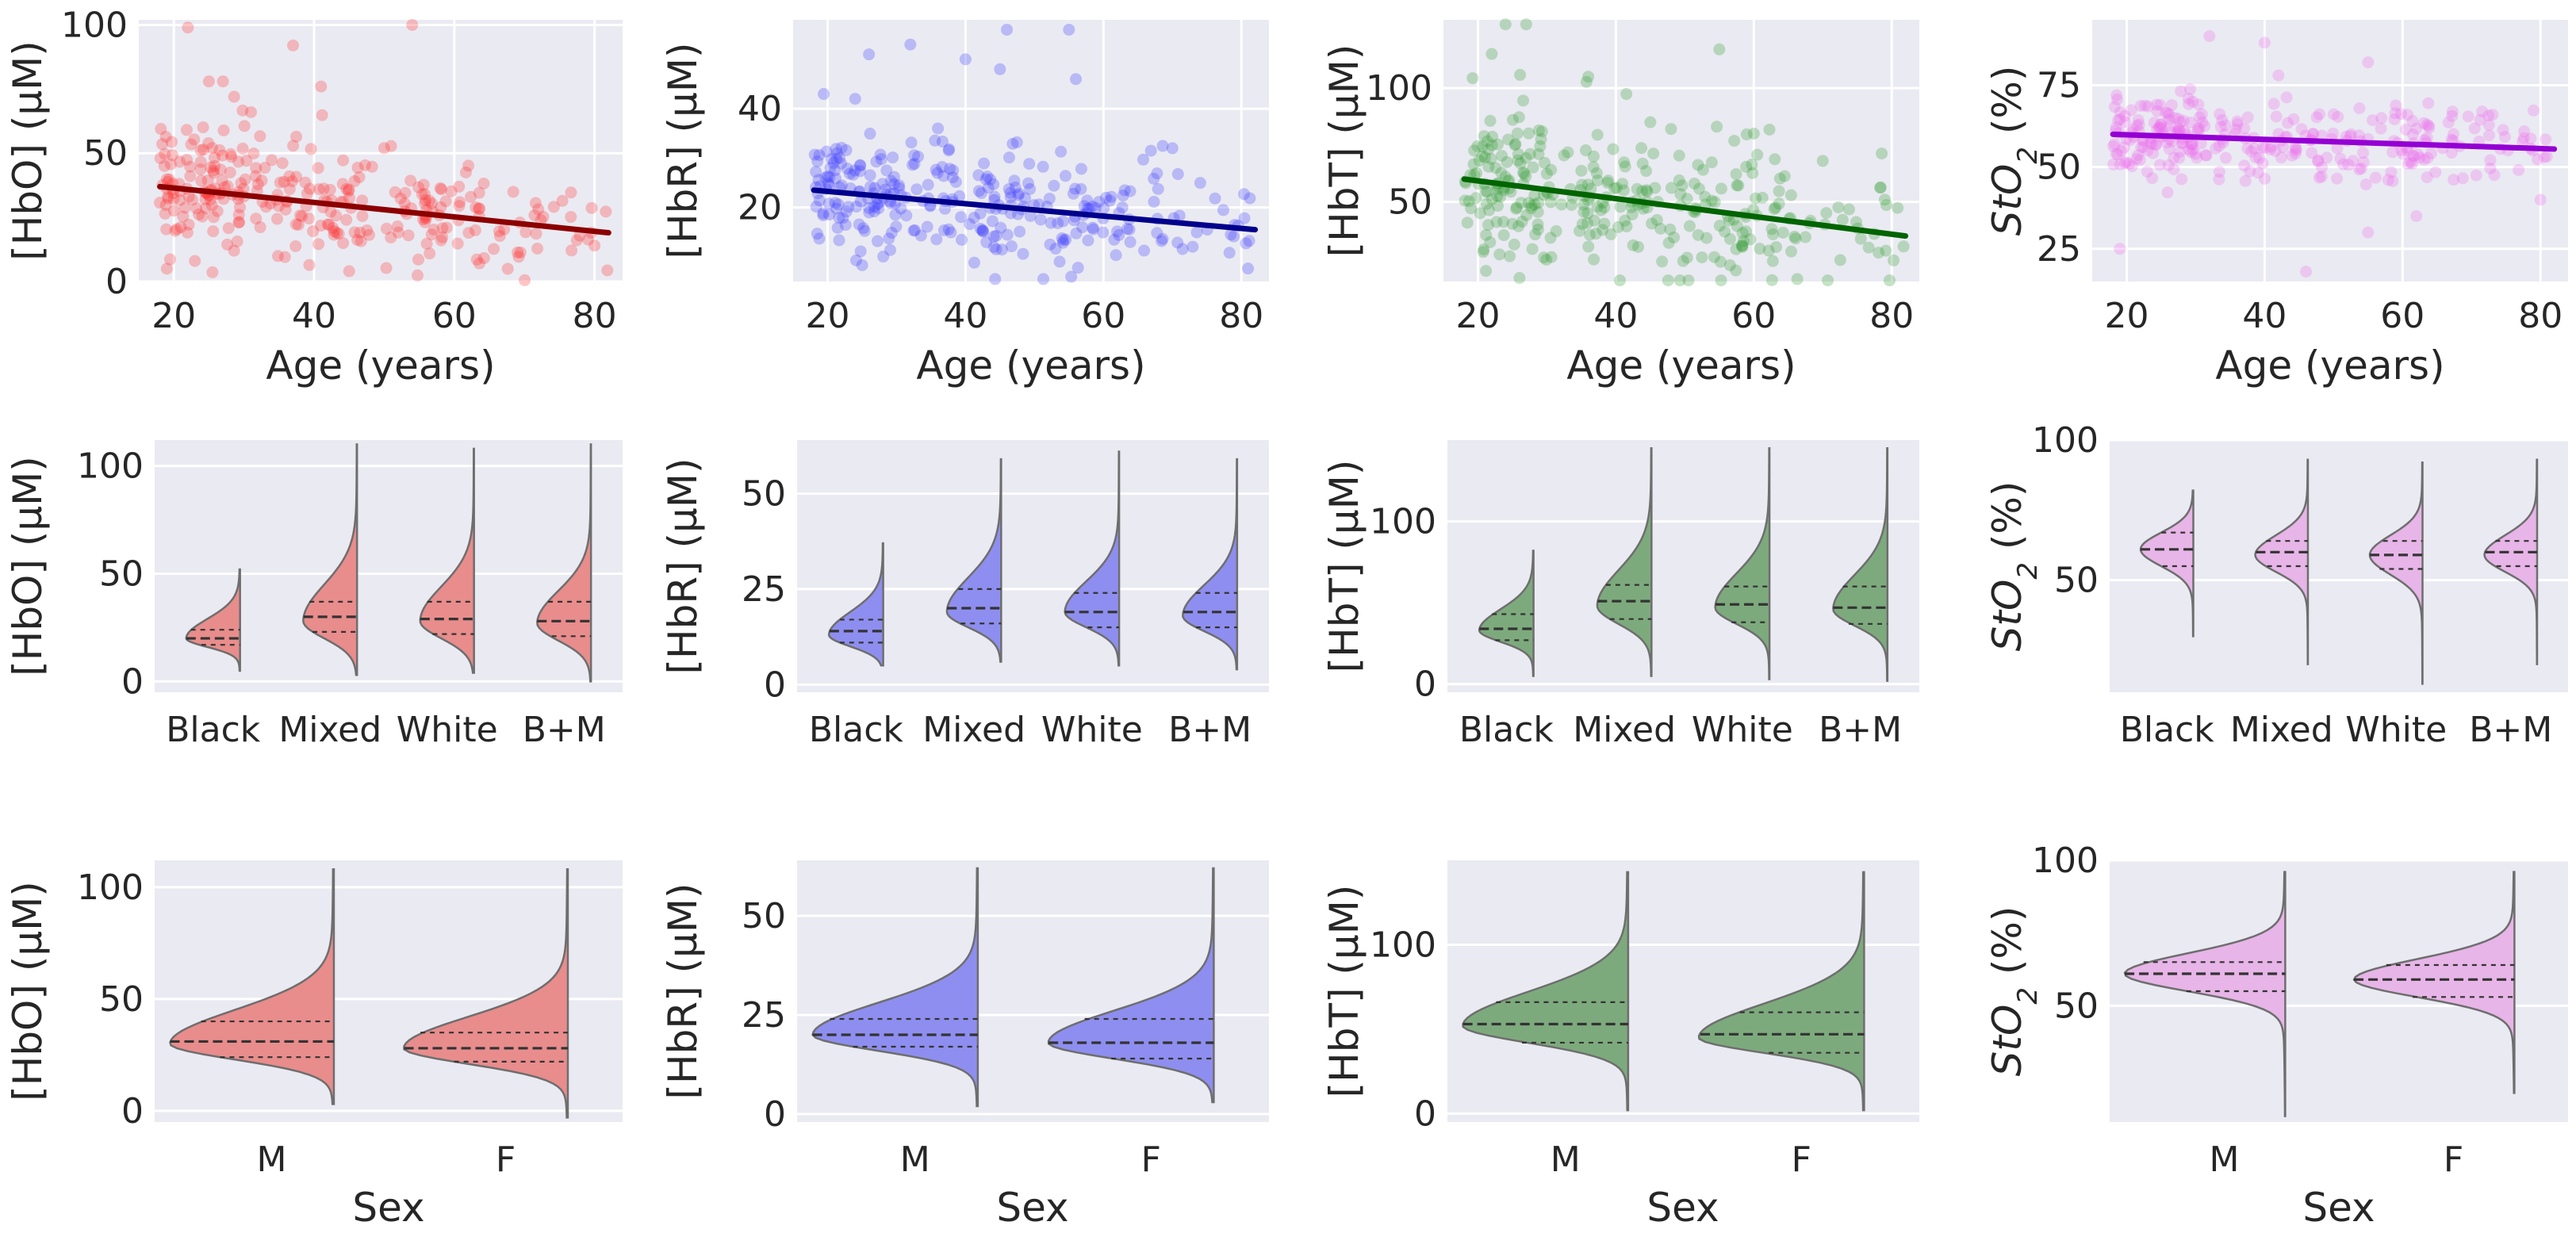 This screenshot has height=1237, width=2576. I want to click on xtick-label: 40, so click(314, 316).